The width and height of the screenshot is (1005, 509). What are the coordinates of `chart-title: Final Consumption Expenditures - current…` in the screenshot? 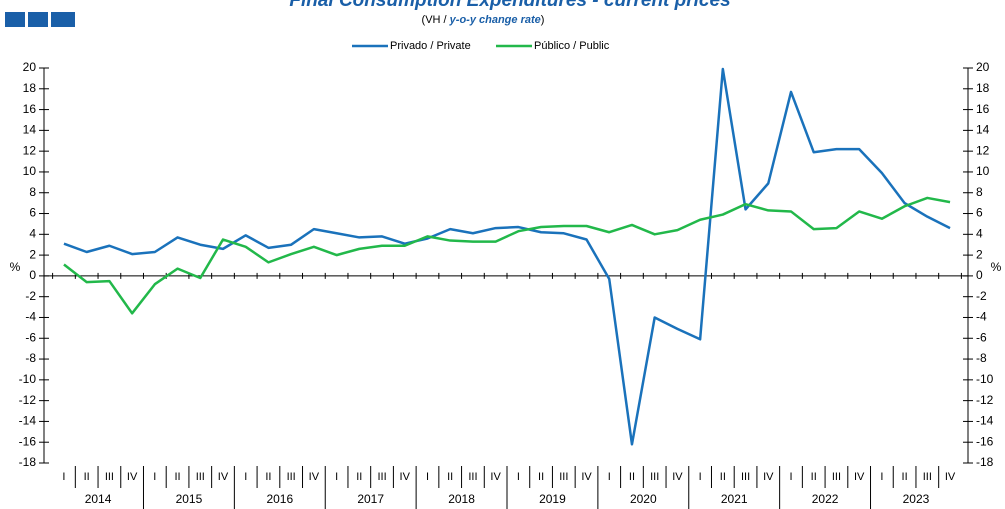 It's located at (509, 5).